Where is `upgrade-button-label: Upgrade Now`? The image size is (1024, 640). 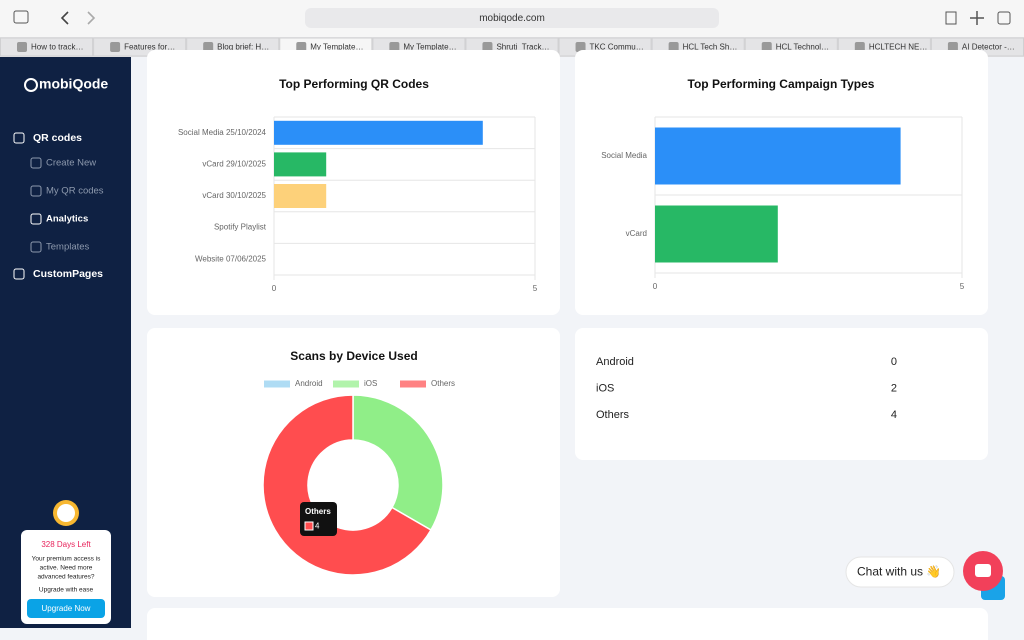 upgrade-button-label: Upgrade Now is located at coordinates (66, 608).